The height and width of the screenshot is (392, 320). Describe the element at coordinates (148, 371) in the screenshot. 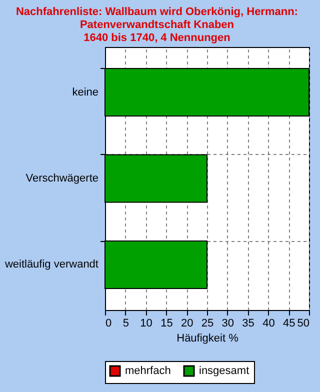

I see `legend-label: mehrfach` at that location.